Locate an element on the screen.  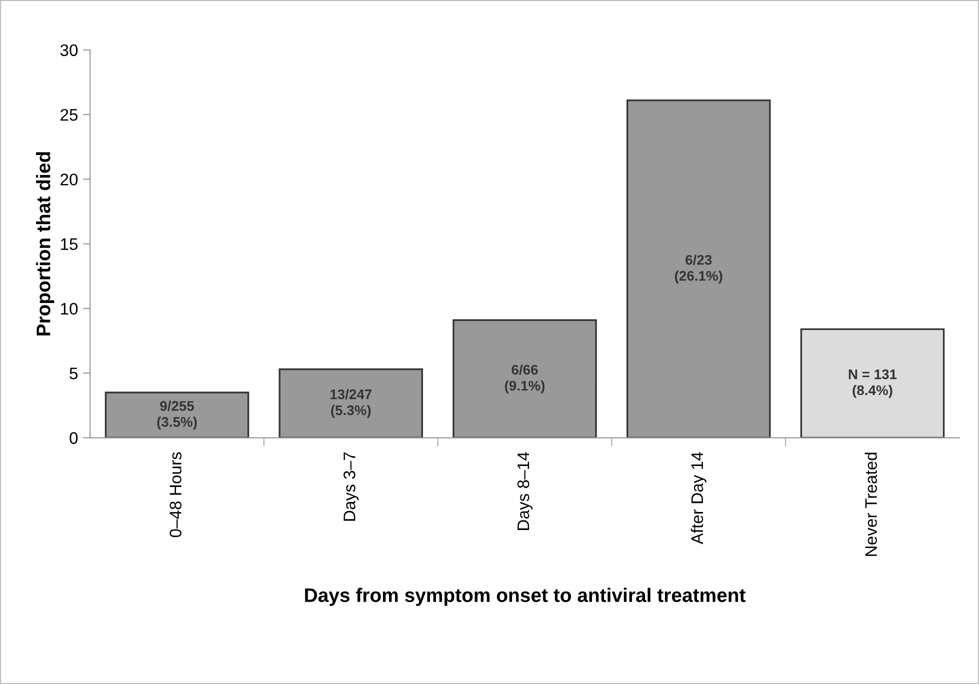
y-tick-label: 20 is located at coordinates (69, 180).